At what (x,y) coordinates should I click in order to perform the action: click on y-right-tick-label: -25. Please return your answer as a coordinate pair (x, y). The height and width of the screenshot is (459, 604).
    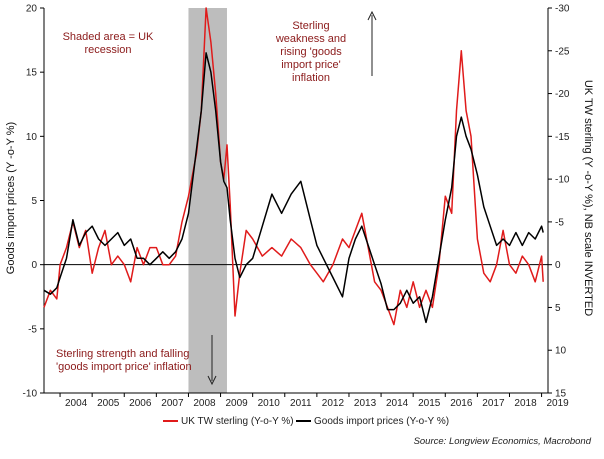
    Looking at the image, I should click on (562, 51).